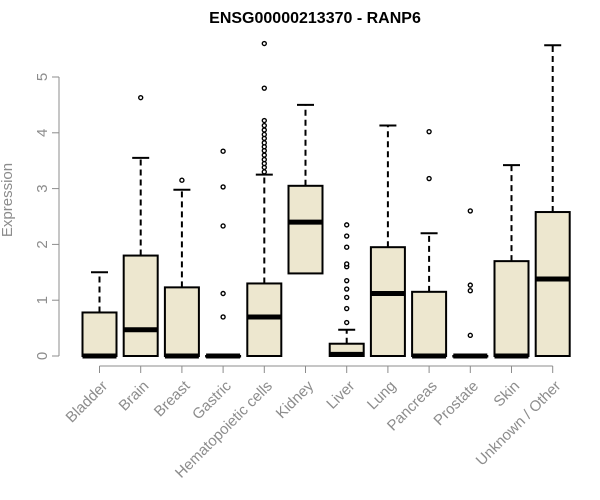  I want to click on x-tick-label: Lung, so click(382, 396).